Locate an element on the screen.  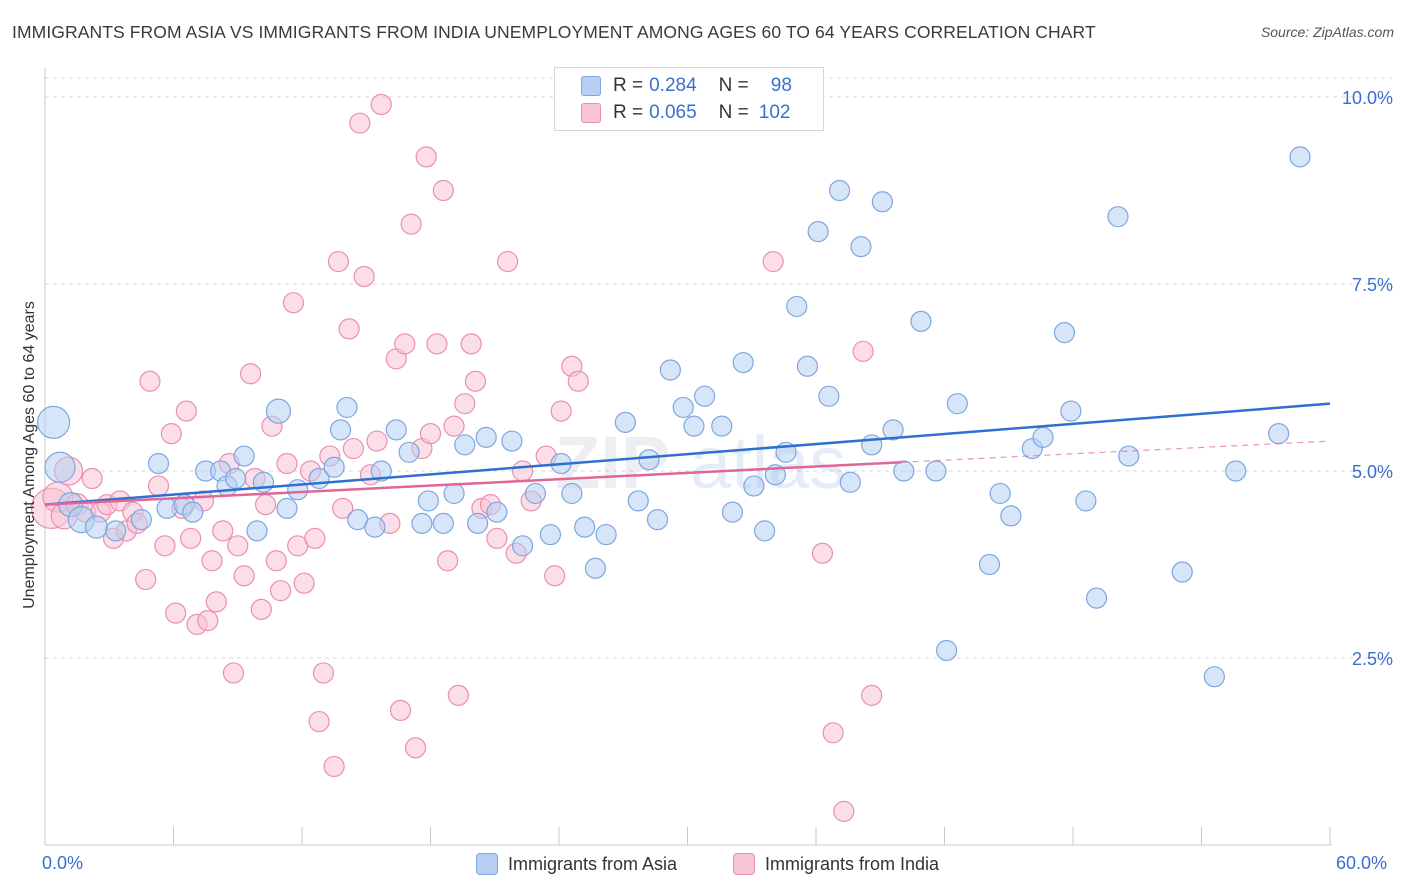
india-legend-swatch-icon is located at coordinates (744, 864).